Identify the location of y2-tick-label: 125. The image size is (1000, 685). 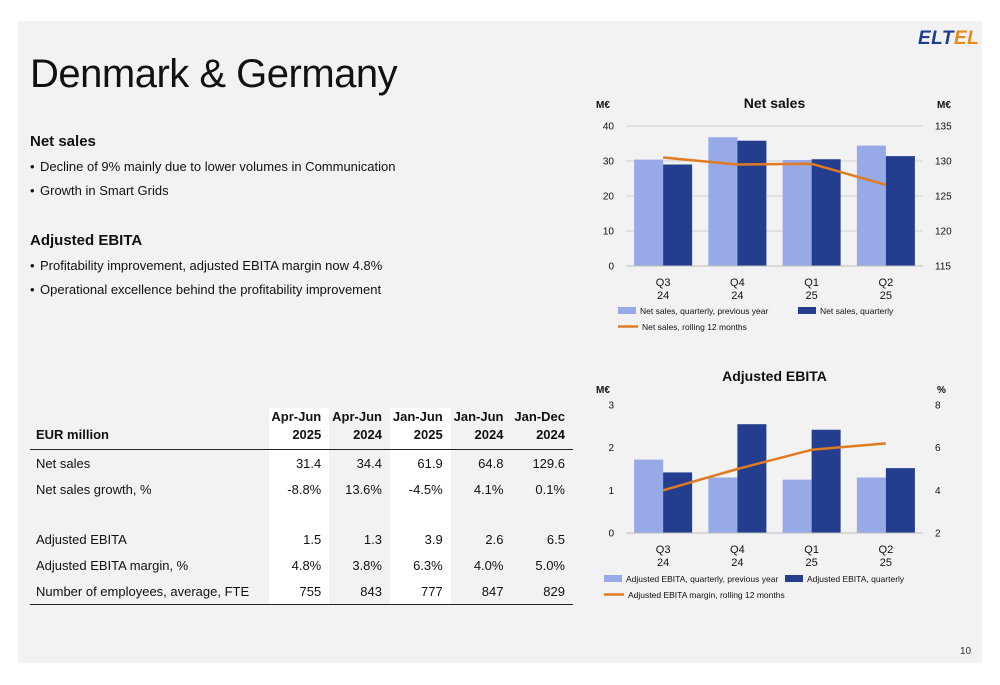
(943, 197).